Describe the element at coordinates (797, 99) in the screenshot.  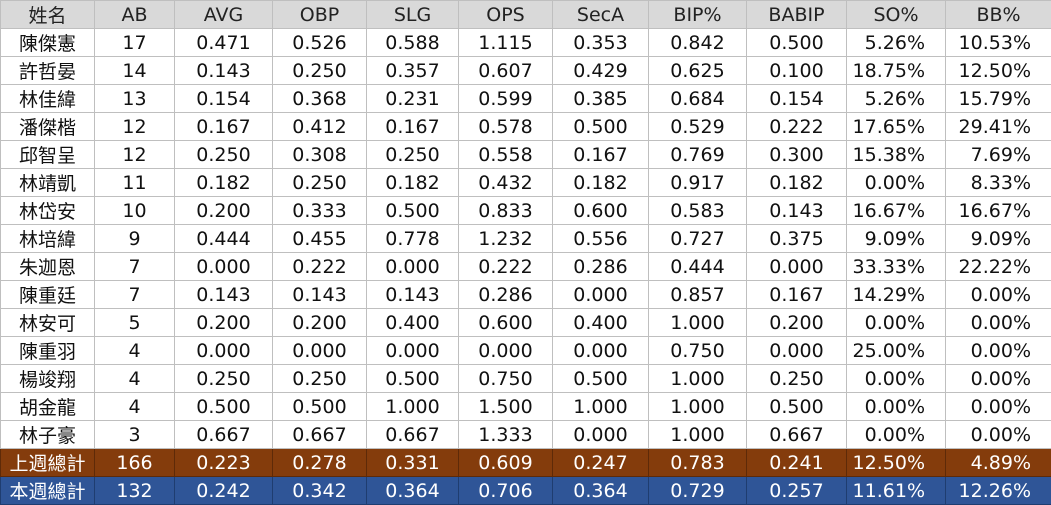
I see `cell-babip: 0.154` at that location.